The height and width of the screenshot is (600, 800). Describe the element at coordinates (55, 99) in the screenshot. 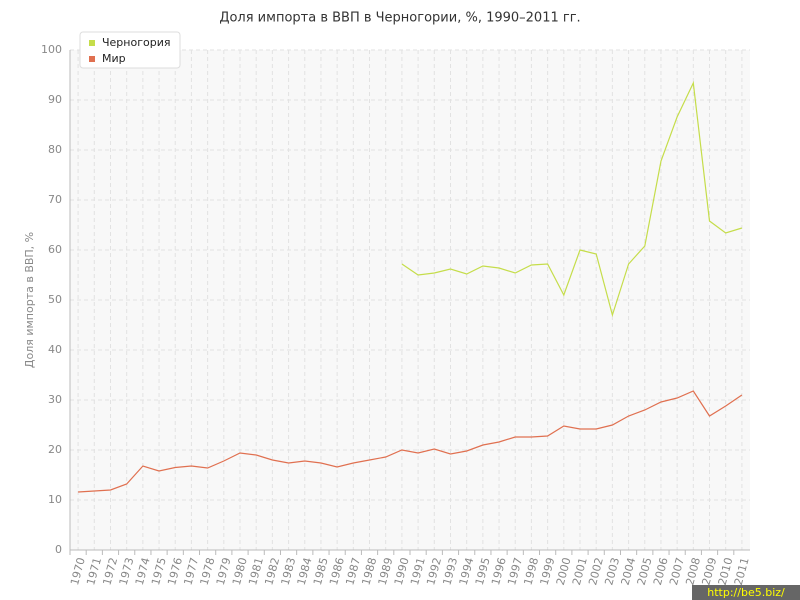

I see `y-tick-label: 90` at that location.